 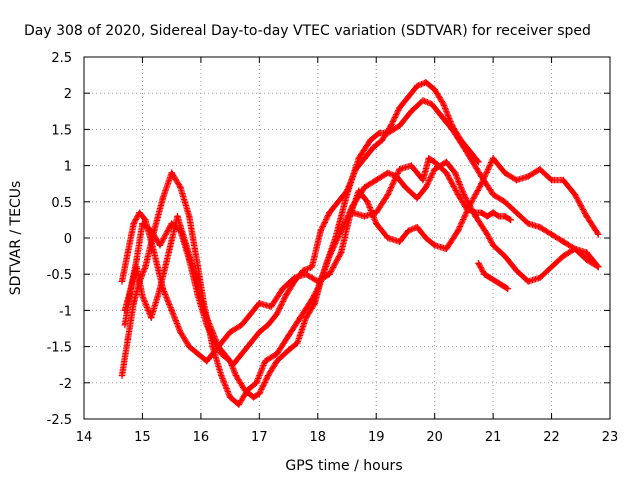 I want to click on x-tick-label: 23, so click(x=610, y=437).